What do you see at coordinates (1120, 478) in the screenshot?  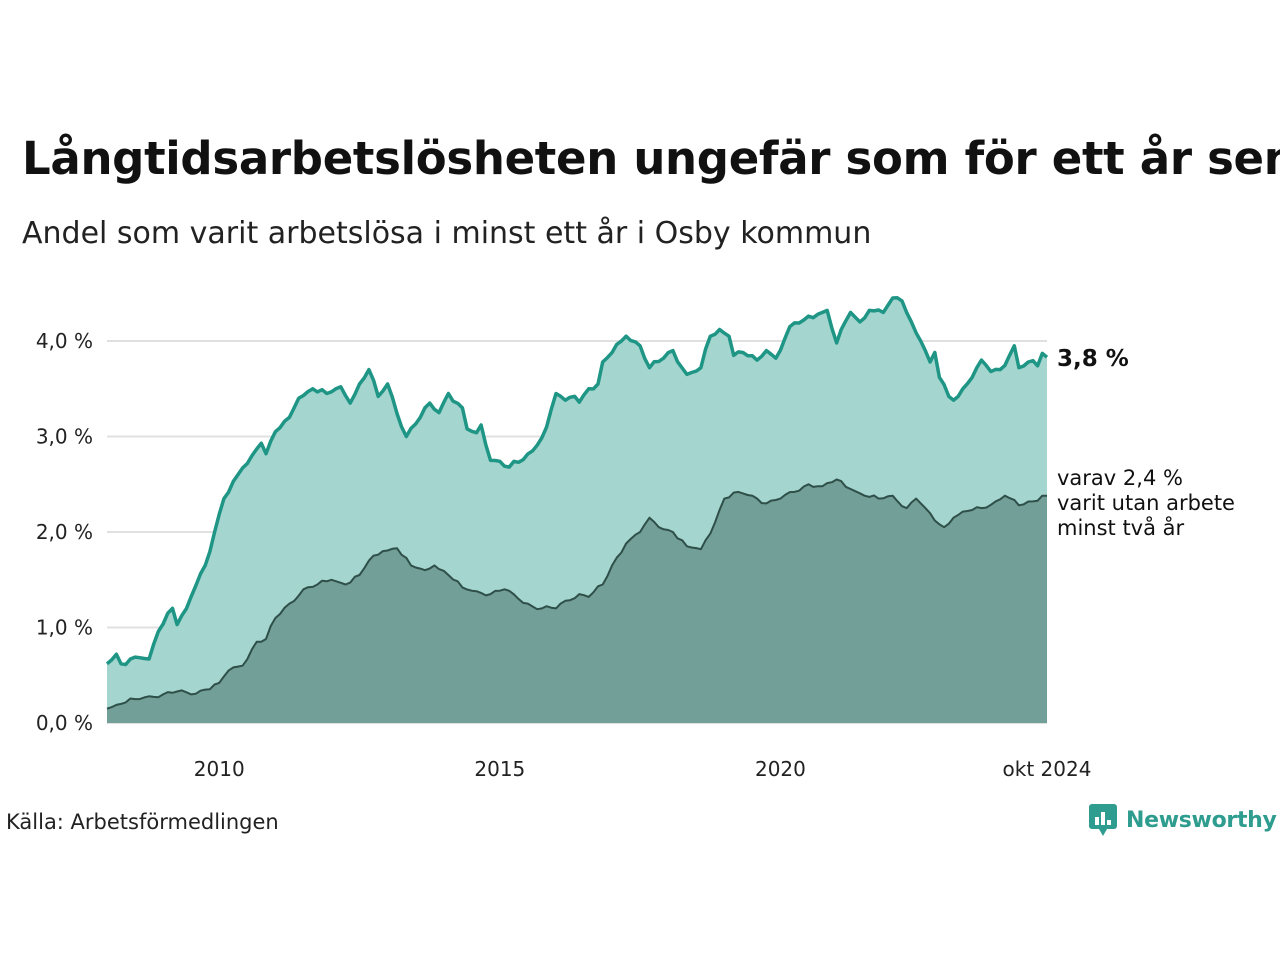 I see `end-label-two-years-line-1: varav 2,4 %` at bounding box center [1120, 478].